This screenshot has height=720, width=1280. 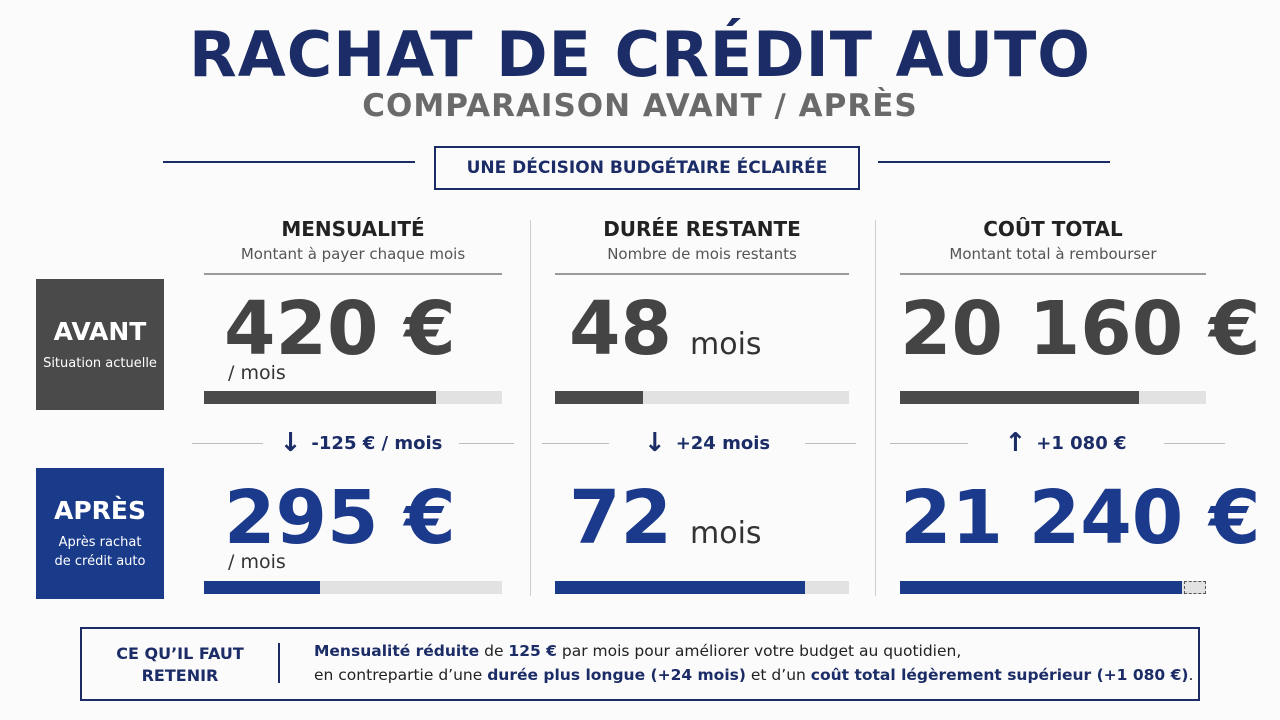 What do you see at coordinates (1081, 443) in the screenshot?
I see `change-text: +1 080 €` at bounding box center [1081, 443].